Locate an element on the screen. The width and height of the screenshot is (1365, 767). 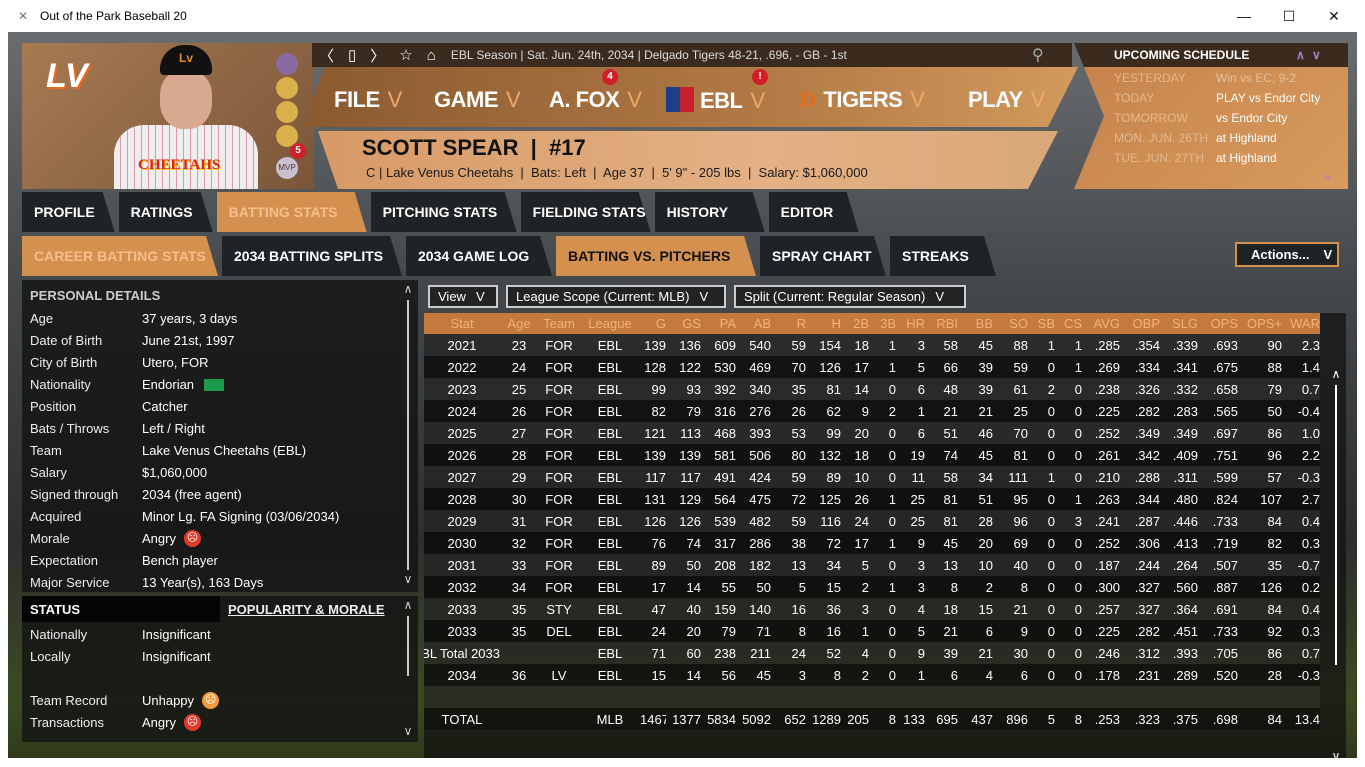
column-header: OPS+ is located at coordinates (1260, 323).